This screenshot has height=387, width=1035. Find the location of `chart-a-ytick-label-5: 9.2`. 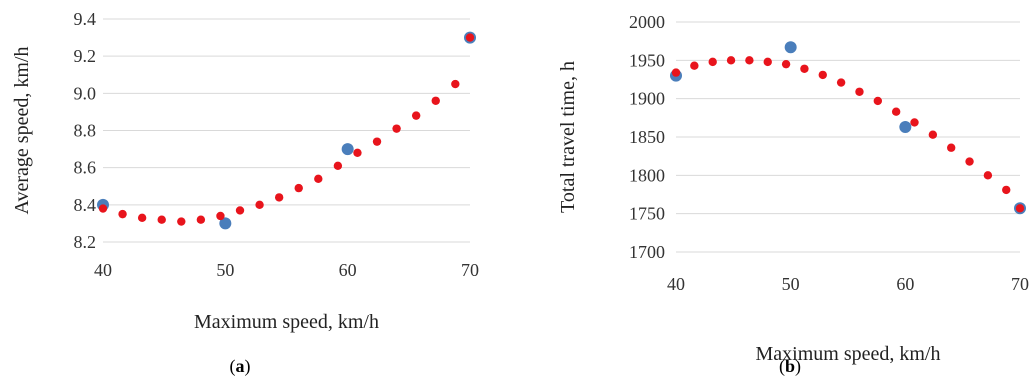

chart-a-ytick-label-5: 9.2 is located at coordinates (85, 56).